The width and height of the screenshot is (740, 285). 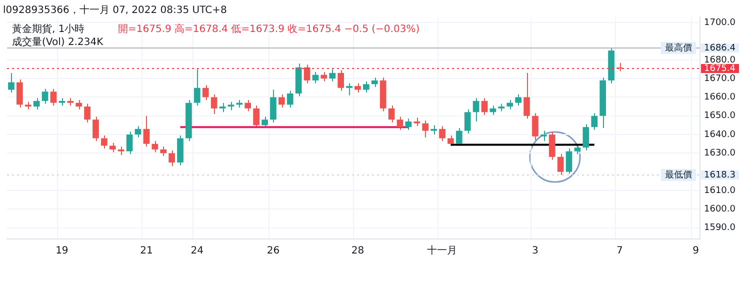 What do you see at coordinates (58, 42) in the screenshot?
I see `annotation: 成交量(Vol) 2.234K` at bounding box center [58, 42].